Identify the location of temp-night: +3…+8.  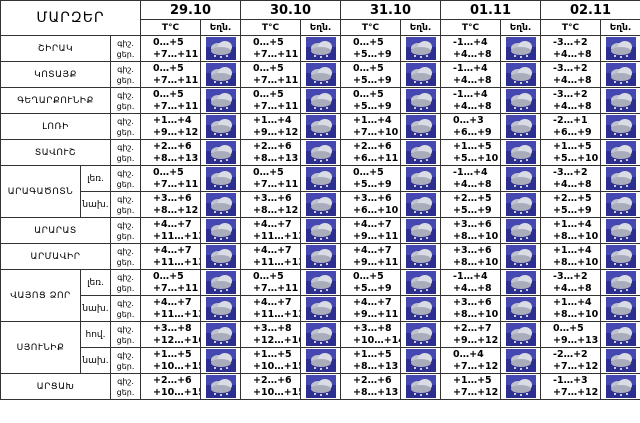
(372, 328).